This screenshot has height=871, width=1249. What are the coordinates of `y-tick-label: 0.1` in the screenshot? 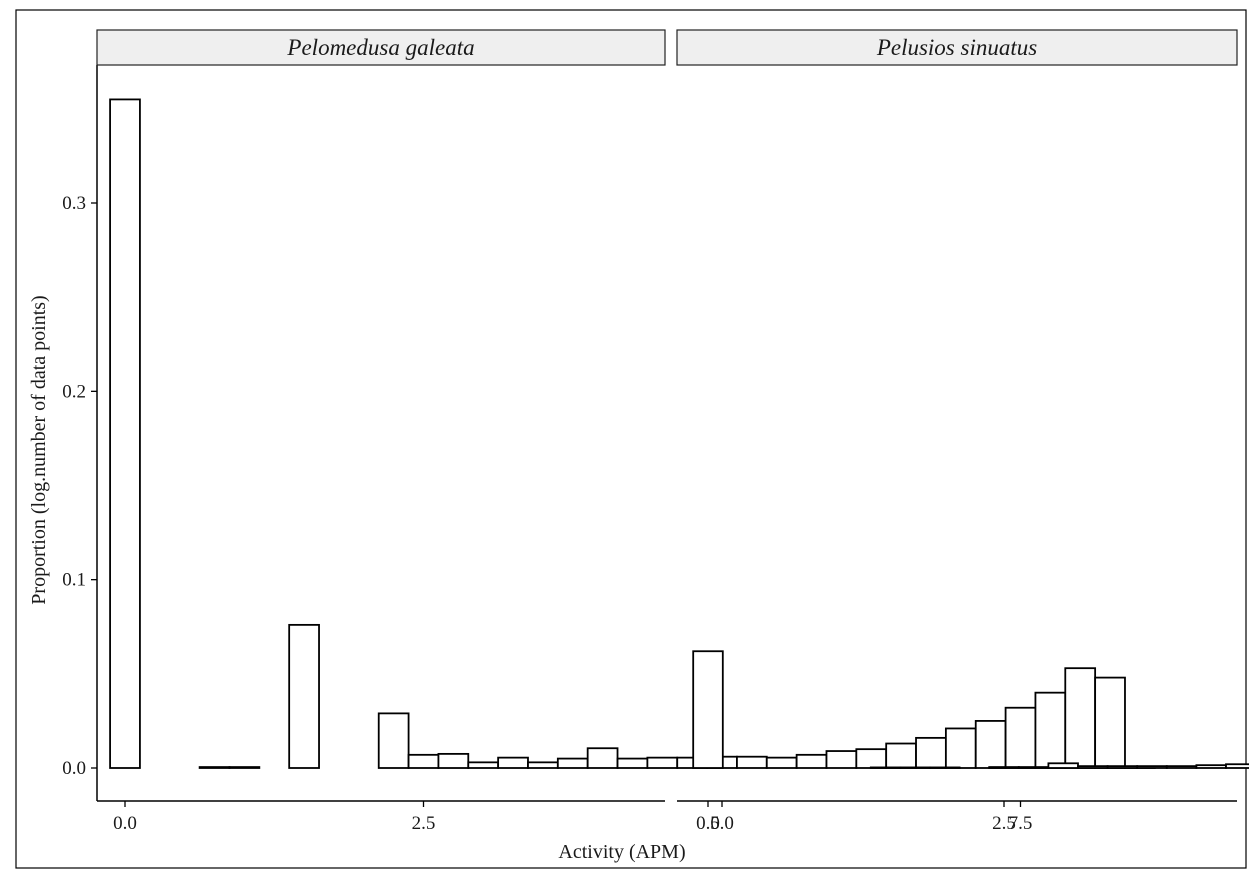 It's located at (74, 580).